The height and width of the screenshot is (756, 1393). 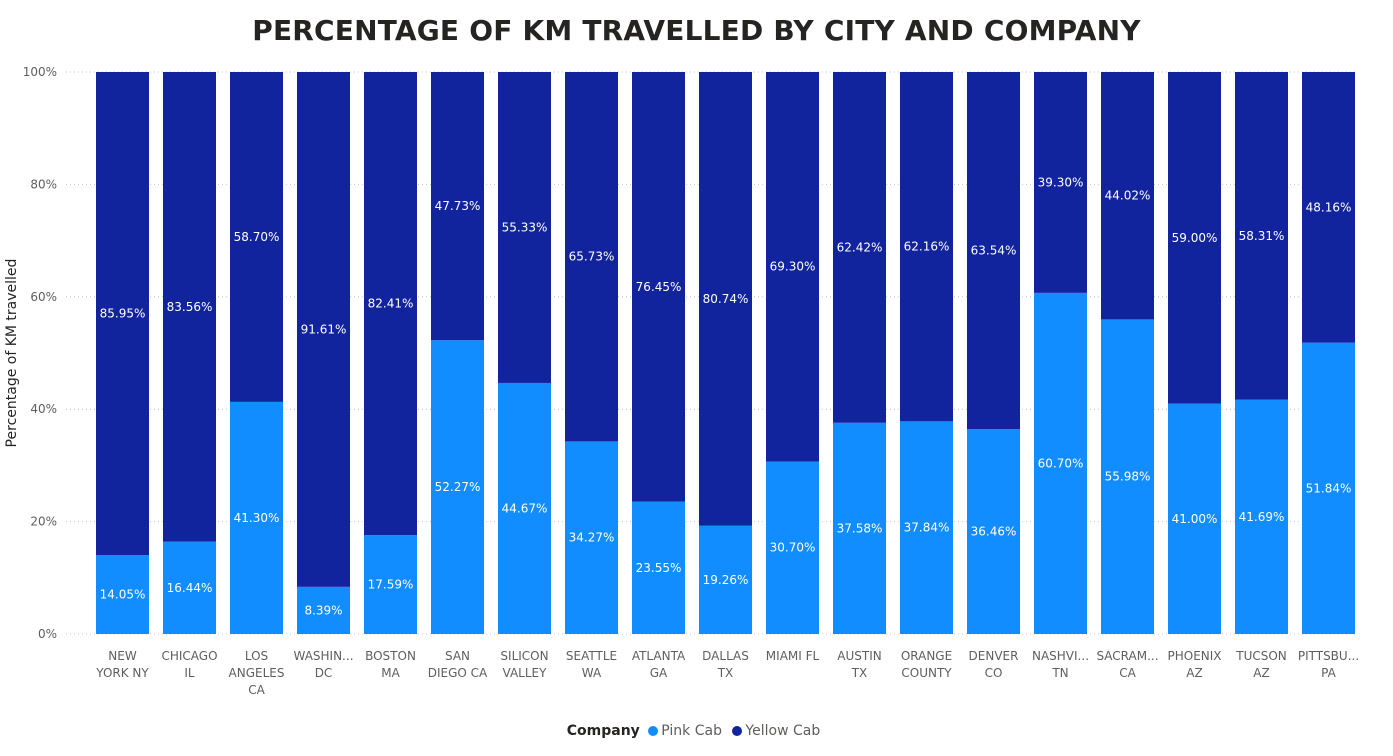 What do you see at coordinates (122, 664) in the screenshot?
I see `x-category-label: NEW YORK NY` at bounding box center [122, 664].